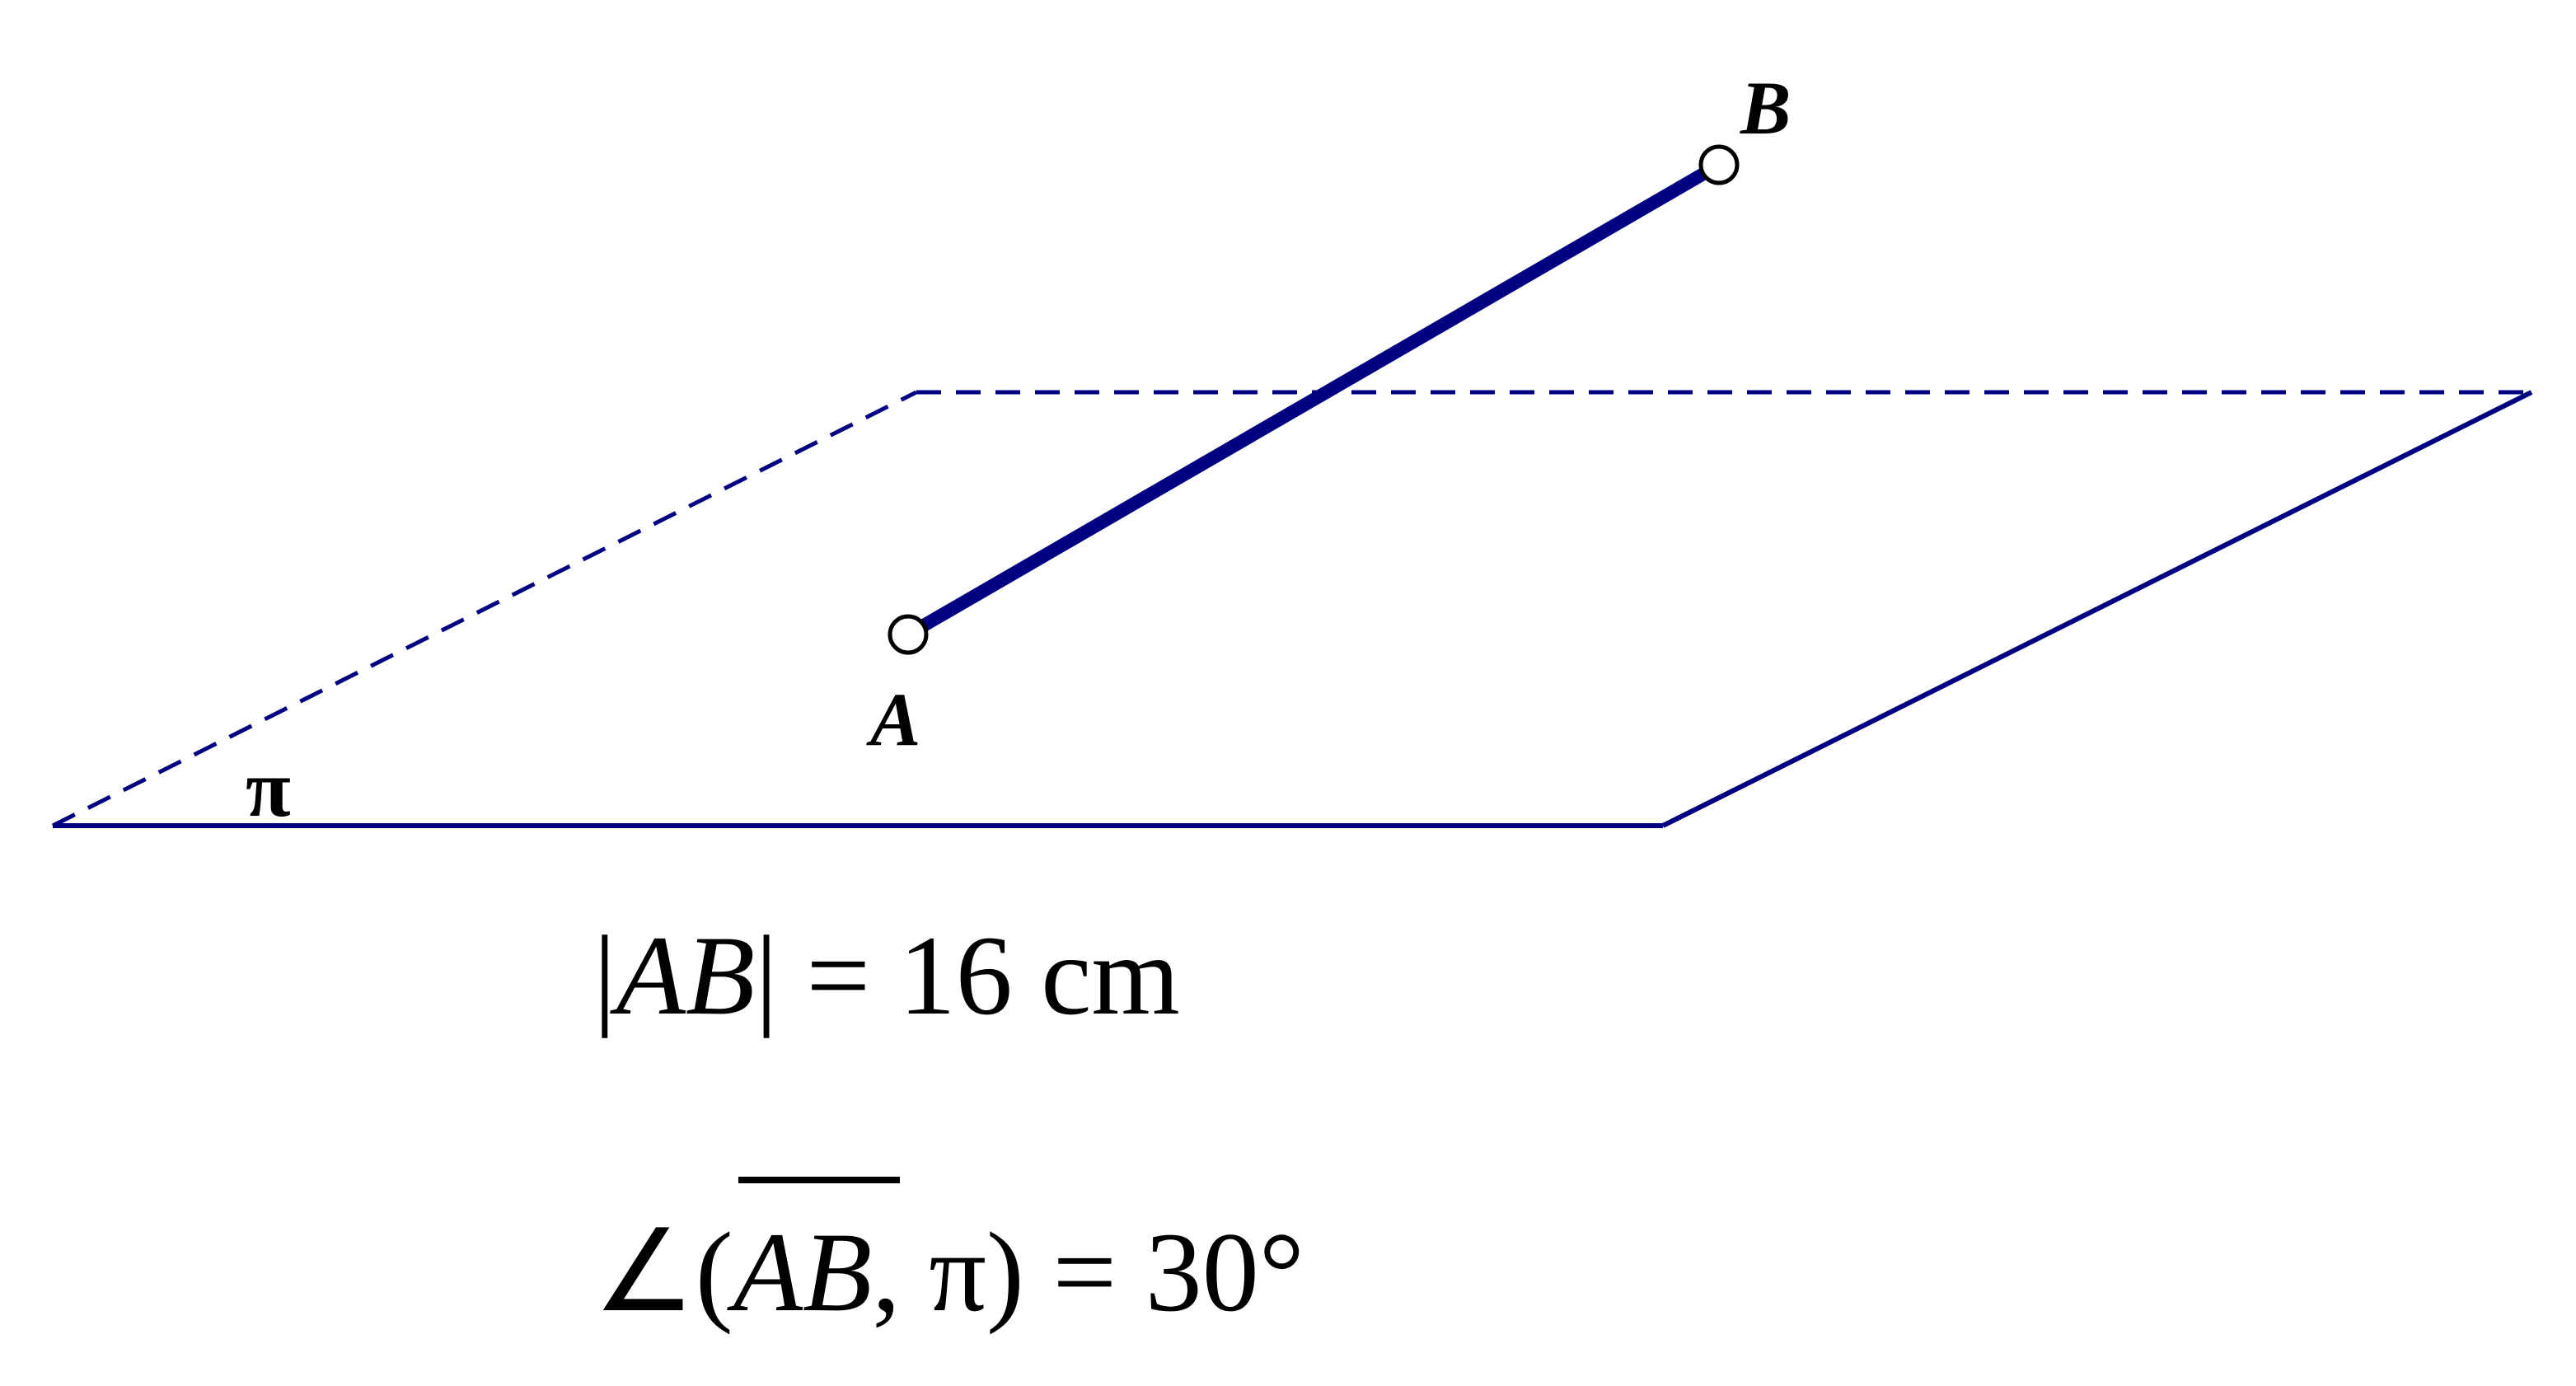 The height and width of the screenshot is (1386, 2576). I want to click on formula-angle: ∠(AB, π) = 30°, so click(948, 1272).